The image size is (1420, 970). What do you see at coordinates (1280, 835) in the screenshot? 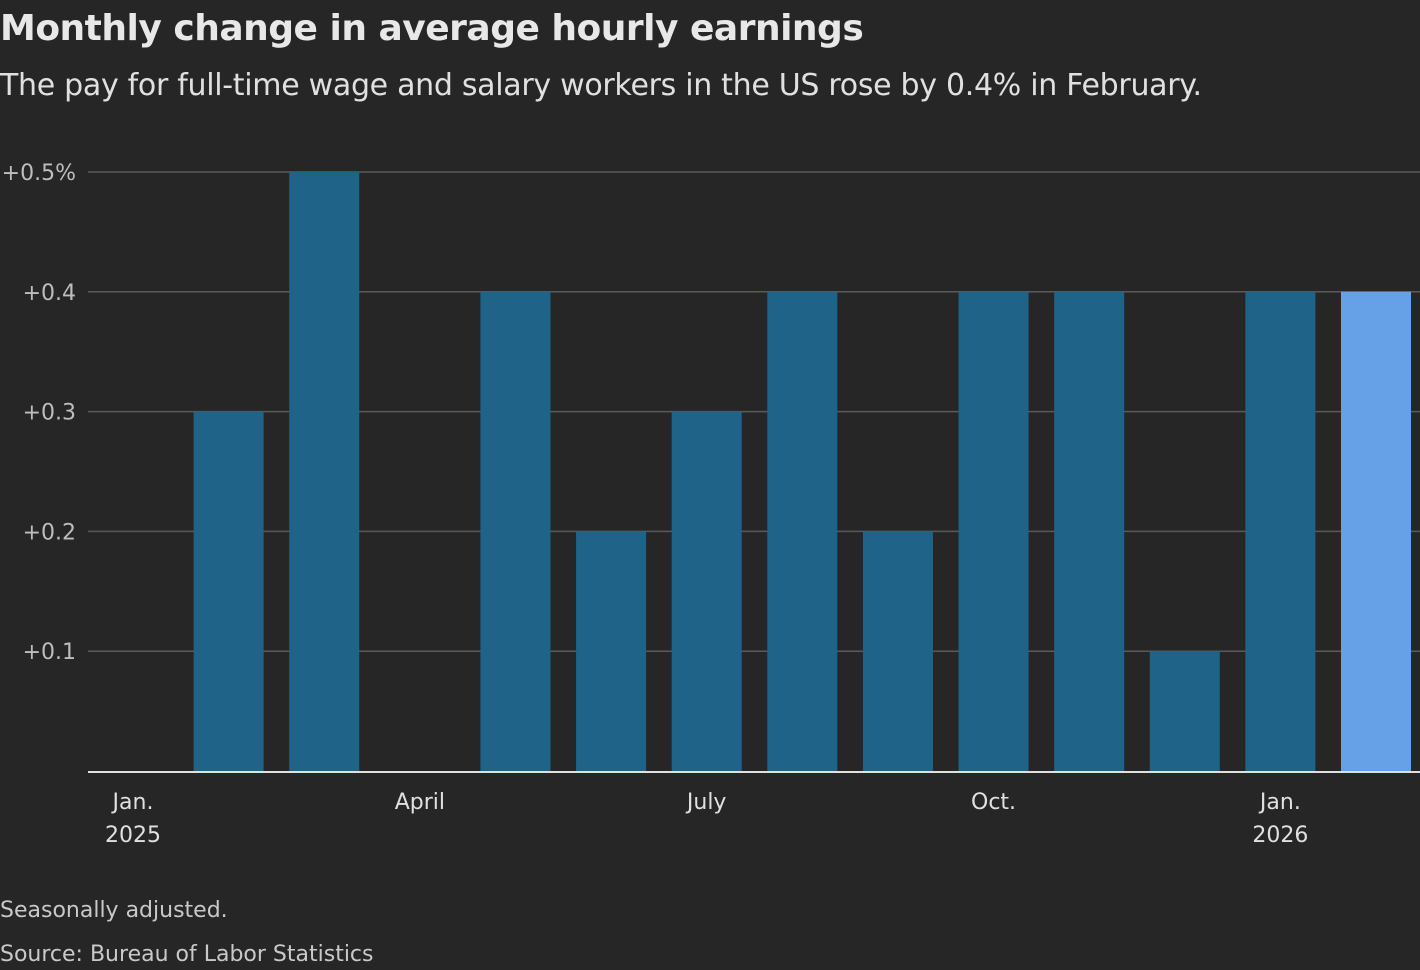
I see `x-tick-year-label: 2026` at bounding box center [1280, 835].